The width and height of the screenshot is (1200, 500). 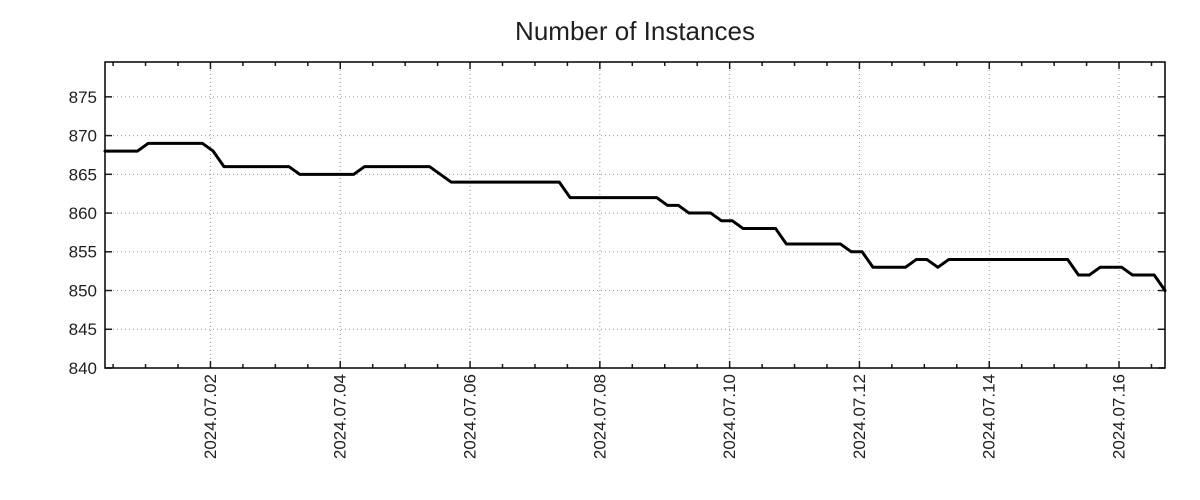 I want to click on y-tick-label: 840, so click(x=83, y=368).